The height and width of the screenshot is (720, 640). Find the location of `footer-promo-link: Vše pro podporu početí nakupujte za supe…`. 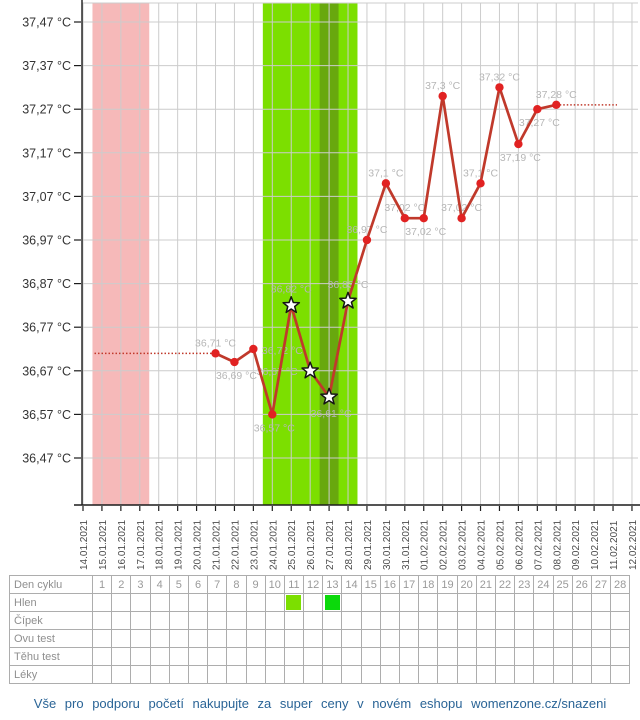

footer-promo-link: Vše pro podporu početí nakupujte za supe… is located at coordinates (320, 703).